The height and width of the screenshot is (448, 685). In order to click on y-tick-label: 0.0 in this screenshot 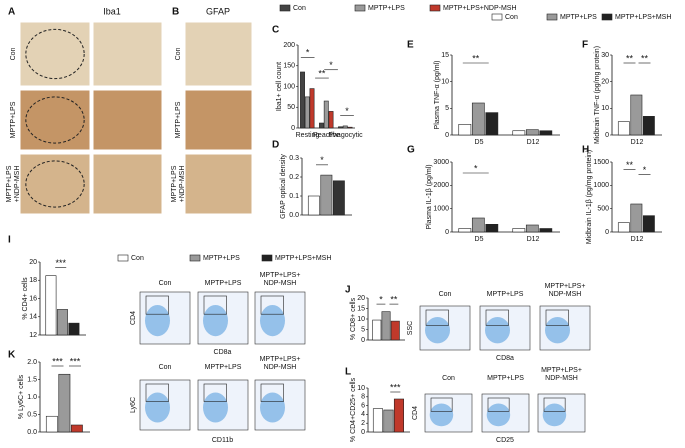, I will do `click(294, 215)`.